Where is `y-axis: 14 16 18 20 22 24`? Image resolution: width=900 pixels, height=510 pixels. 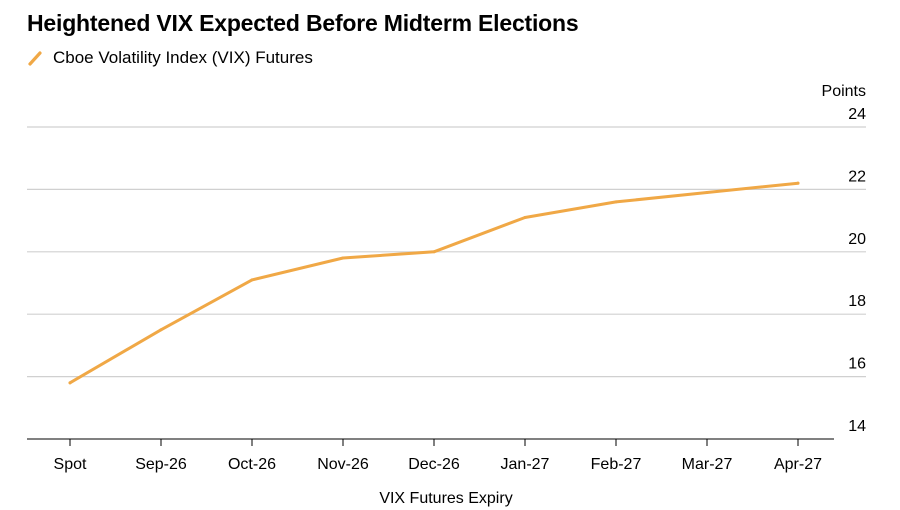
y-axis: 14 16 18 20 22 24 is located at coordinates (857, 270).